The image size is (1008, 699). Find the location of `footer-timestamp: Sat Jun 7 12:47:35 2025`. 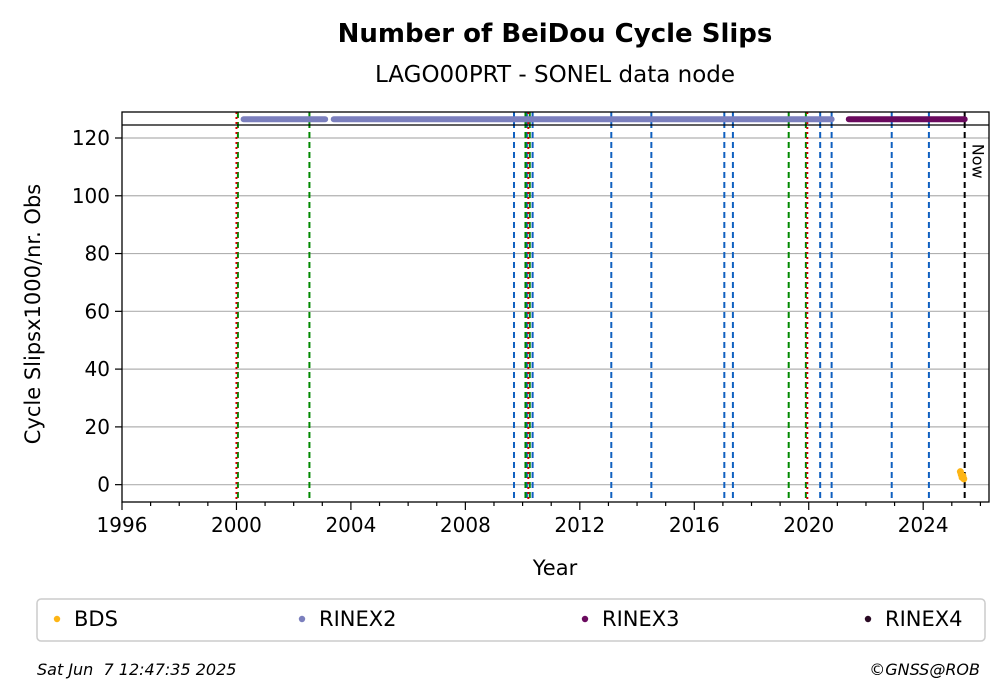

footer-timestamp: Sat Jun 7 12:47:35 2025 is located at coordinates (136, 669).